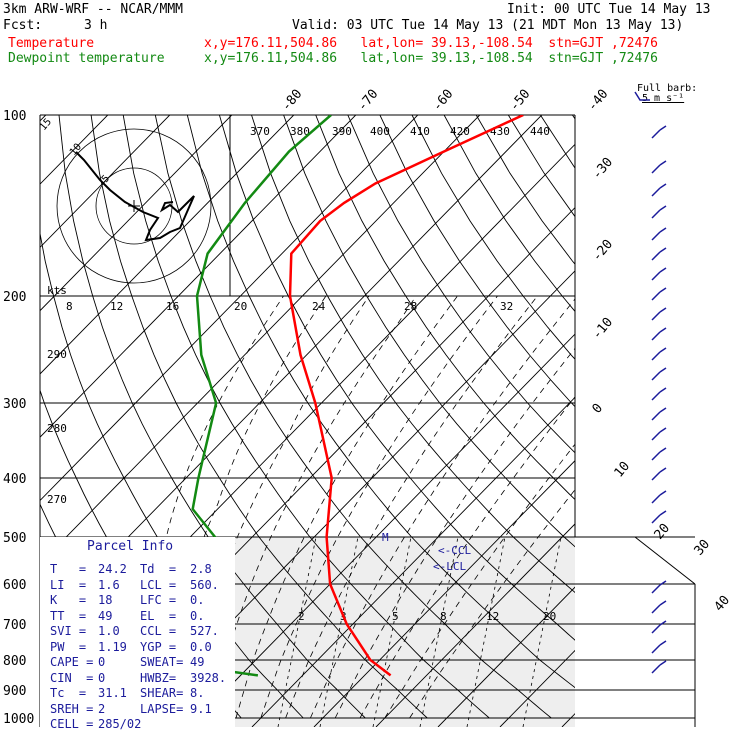 The image size is (740, 740). What do you see at coordinates (158, 646) in the screenshot?
I see `parcel-key: YGP =` at bounding box center [158, 646].